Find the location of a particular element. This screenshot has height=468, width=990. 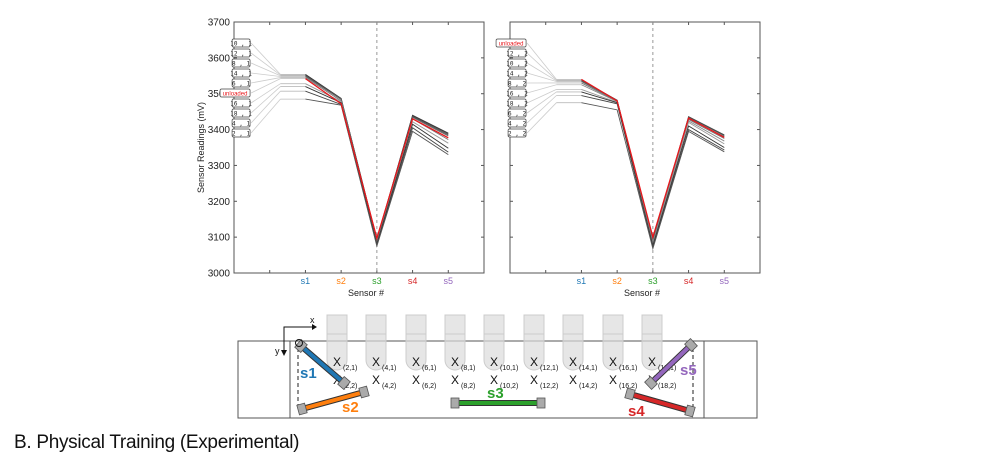

series-label: 12 , 1 is located at coordinates (241, 53).